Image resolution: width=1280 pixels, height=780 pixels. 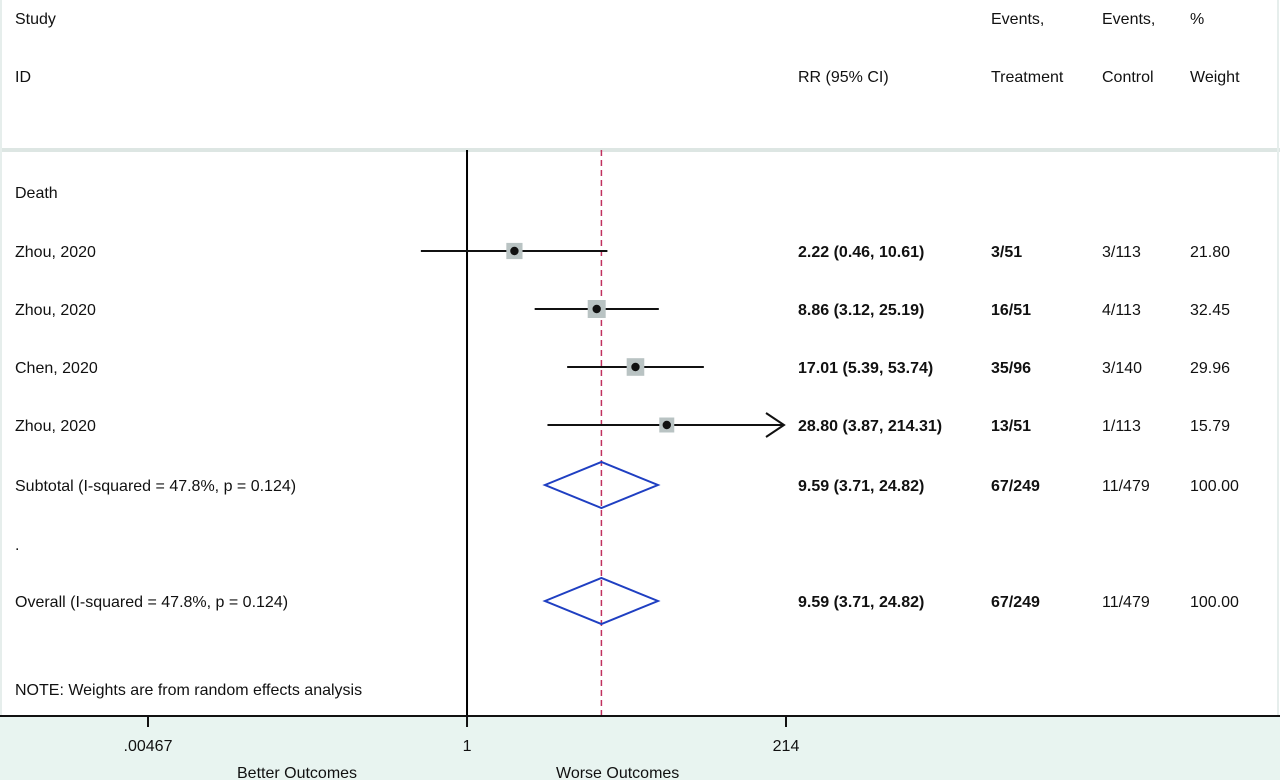 I want to click on header-events-control-2: Control, so click(x=1128, y=77).